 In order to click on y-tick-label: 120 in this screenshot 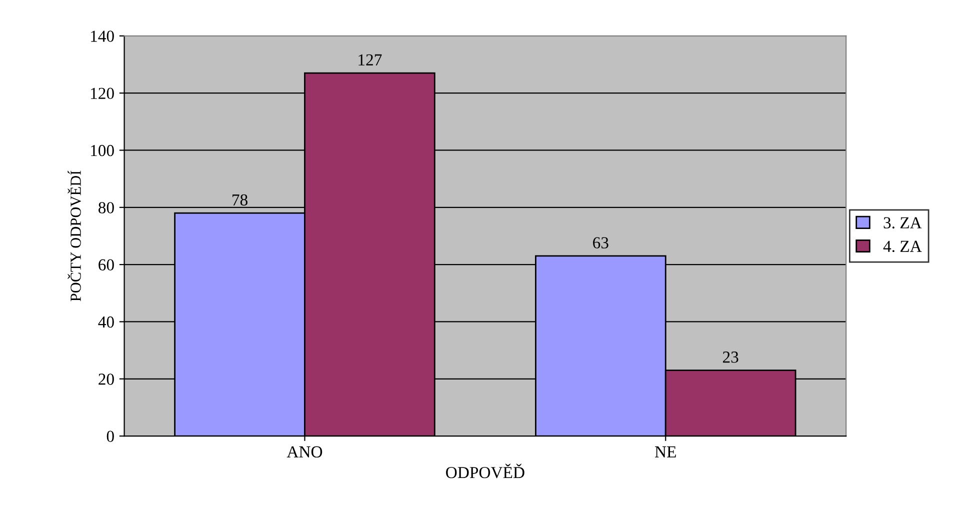, I will do `click(102, 94)`.